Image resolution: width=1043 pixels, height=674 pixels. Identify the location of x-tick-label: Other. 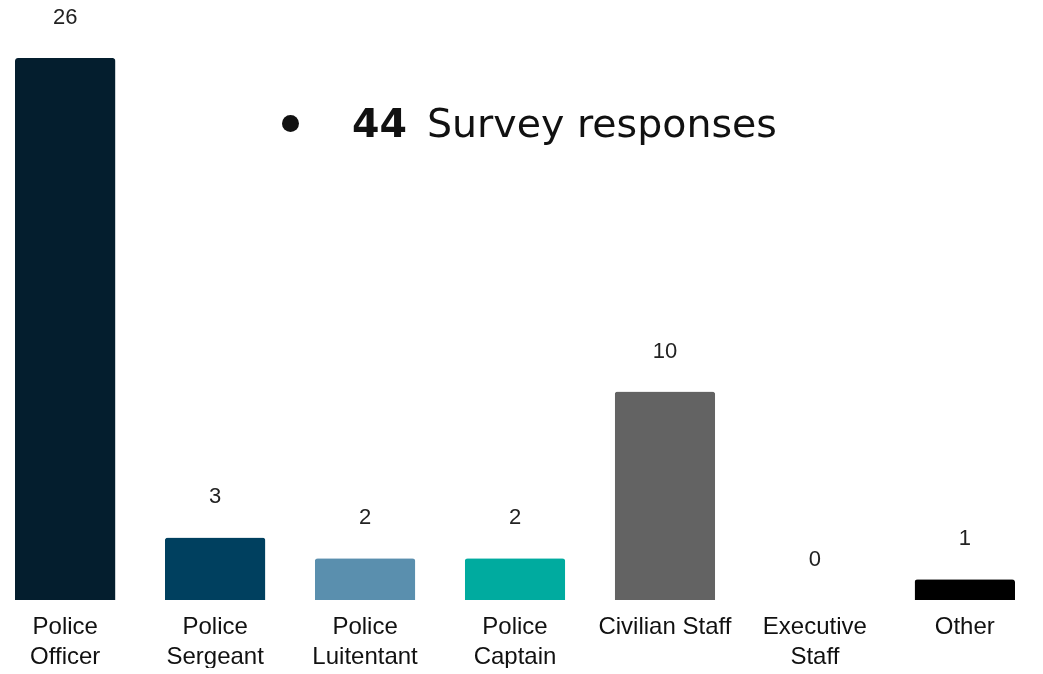
(964, 625).